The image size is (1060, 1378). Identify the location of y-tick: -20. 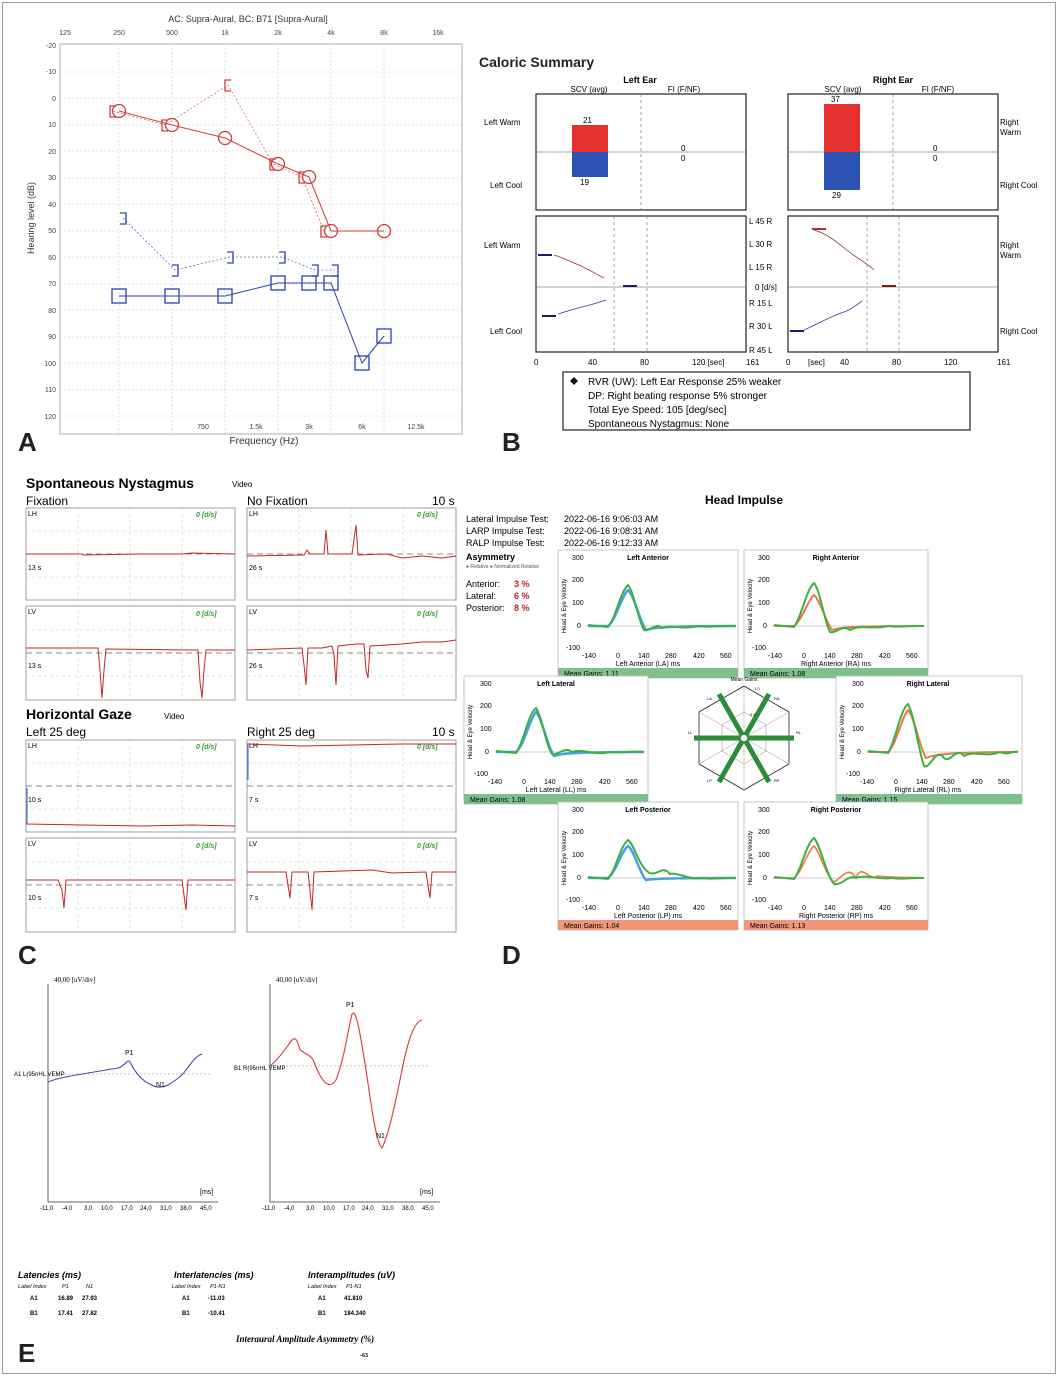
(51, 46).